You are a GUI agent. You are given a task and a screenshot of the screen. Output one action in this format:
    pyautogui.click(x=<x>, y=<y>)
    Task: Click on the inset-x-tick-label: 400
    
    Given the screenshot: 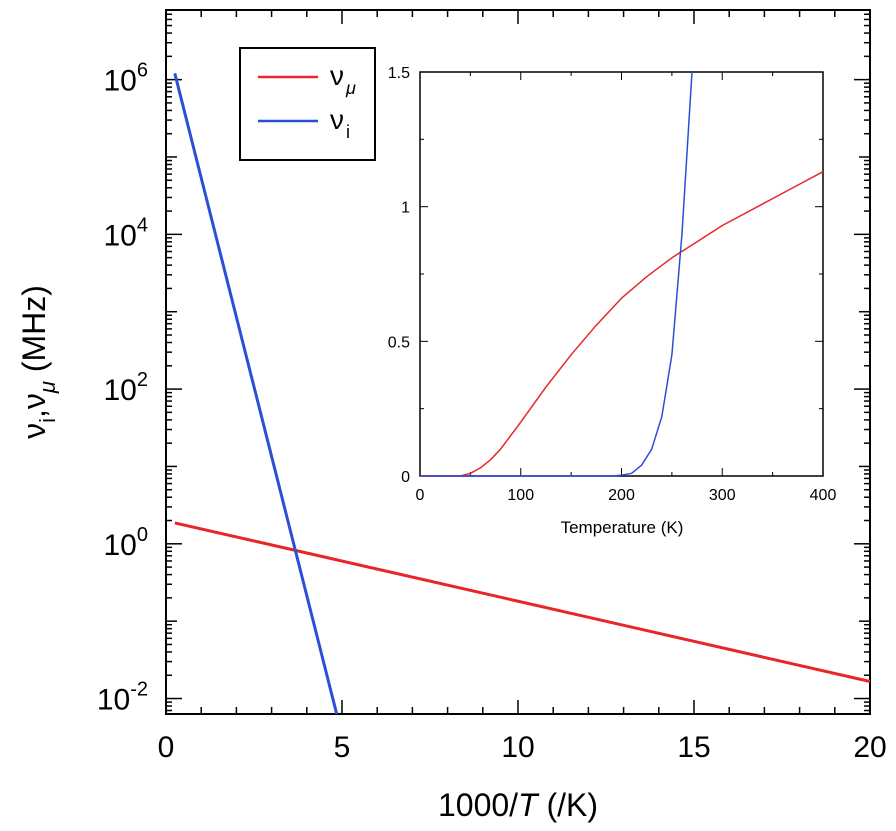 What is the action you would take?
    pyautogui.click(x=823, y=495)
    